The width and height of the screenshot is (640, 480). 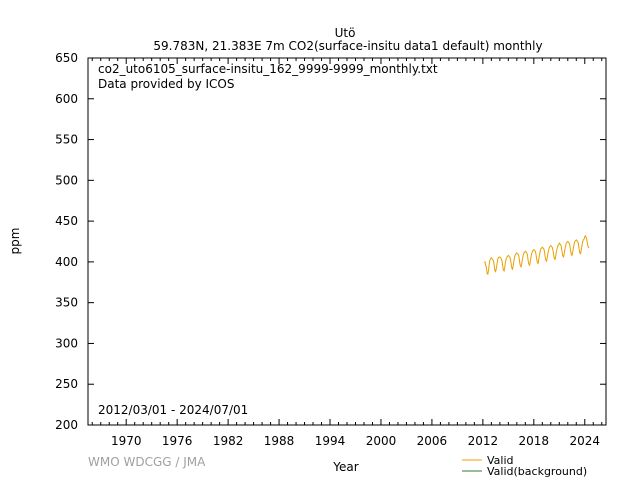 What do you see at coordinates (177, 441) in the screenshot?
I see `x-tick-label: 1976` at bounding box center [177, 441].